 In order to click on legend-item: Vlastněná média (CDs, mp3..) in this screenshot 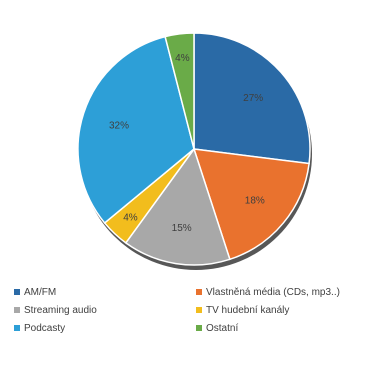, I will do `click(268, 292)`.